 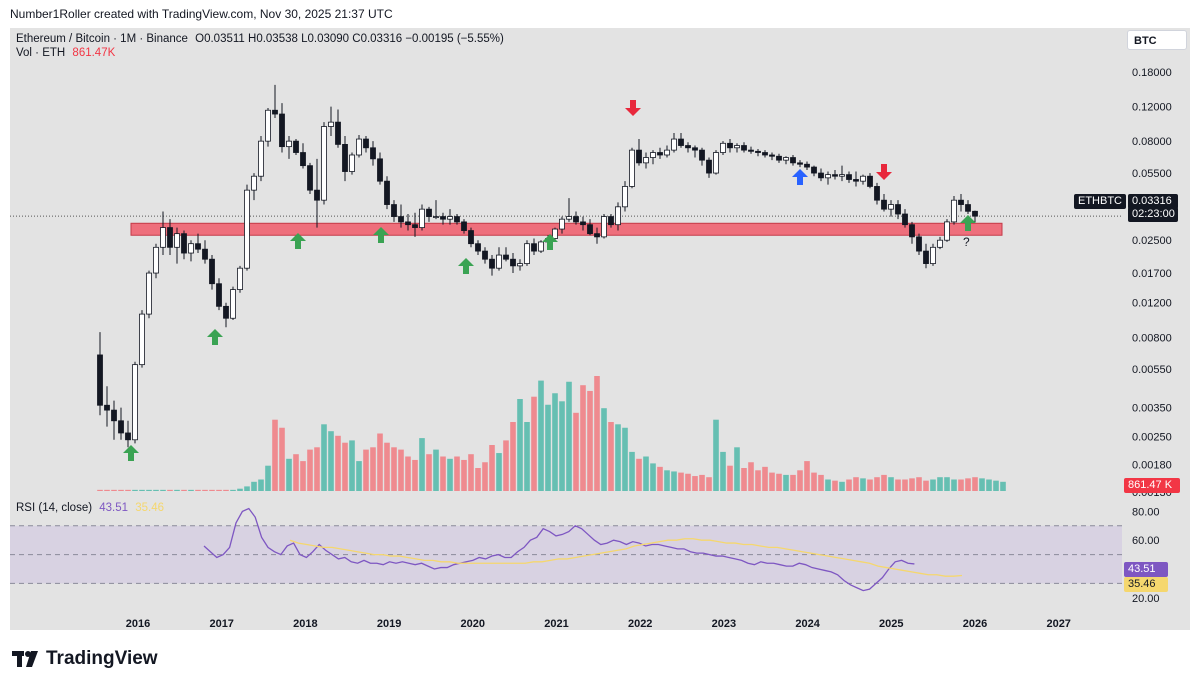 I want to click on legend-high: H0.03538, so click(x=273, y=39).